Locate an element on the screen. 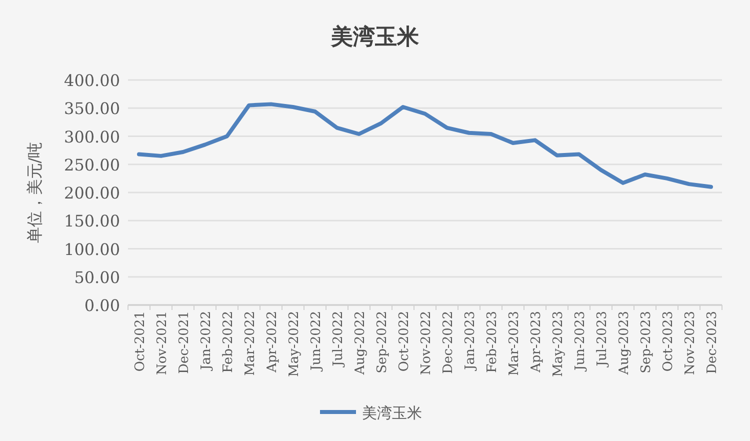 This screenshot has width=750, height=441. x-tick-label: Jul-2022 is located at coordinates (338, 339).